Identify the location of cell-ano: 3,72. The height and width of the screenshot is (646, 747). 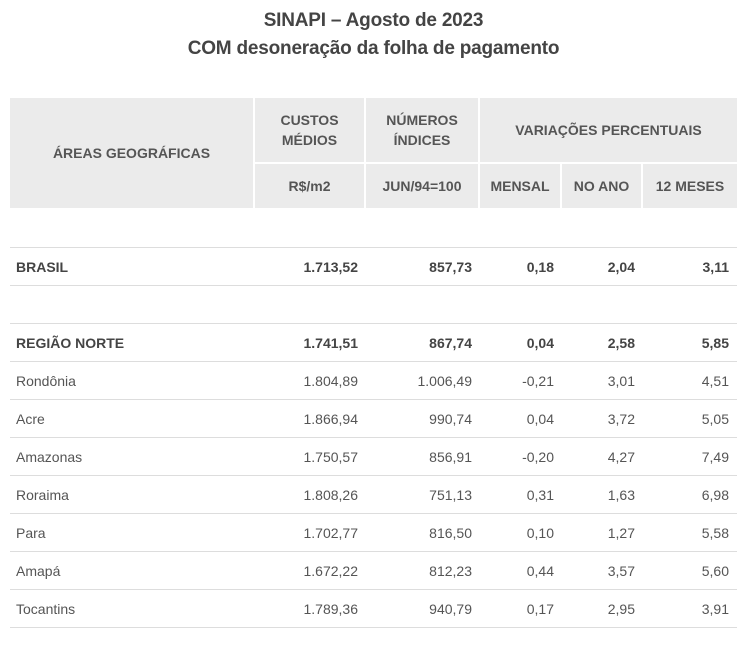
(621, 419).